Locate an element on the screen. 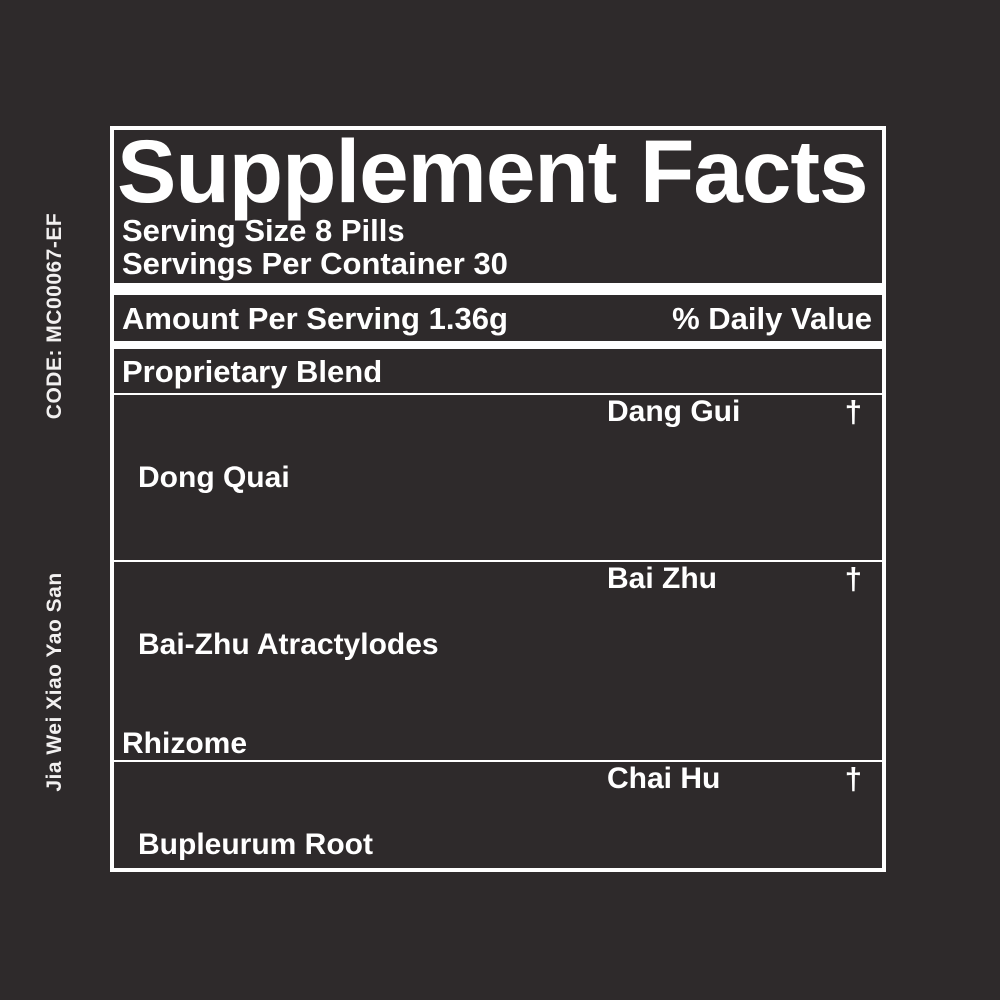 This screenshot has height=1000, width=1000. ingredient-name-line1: Bupleurum Root is located at coordinates (255, 844).